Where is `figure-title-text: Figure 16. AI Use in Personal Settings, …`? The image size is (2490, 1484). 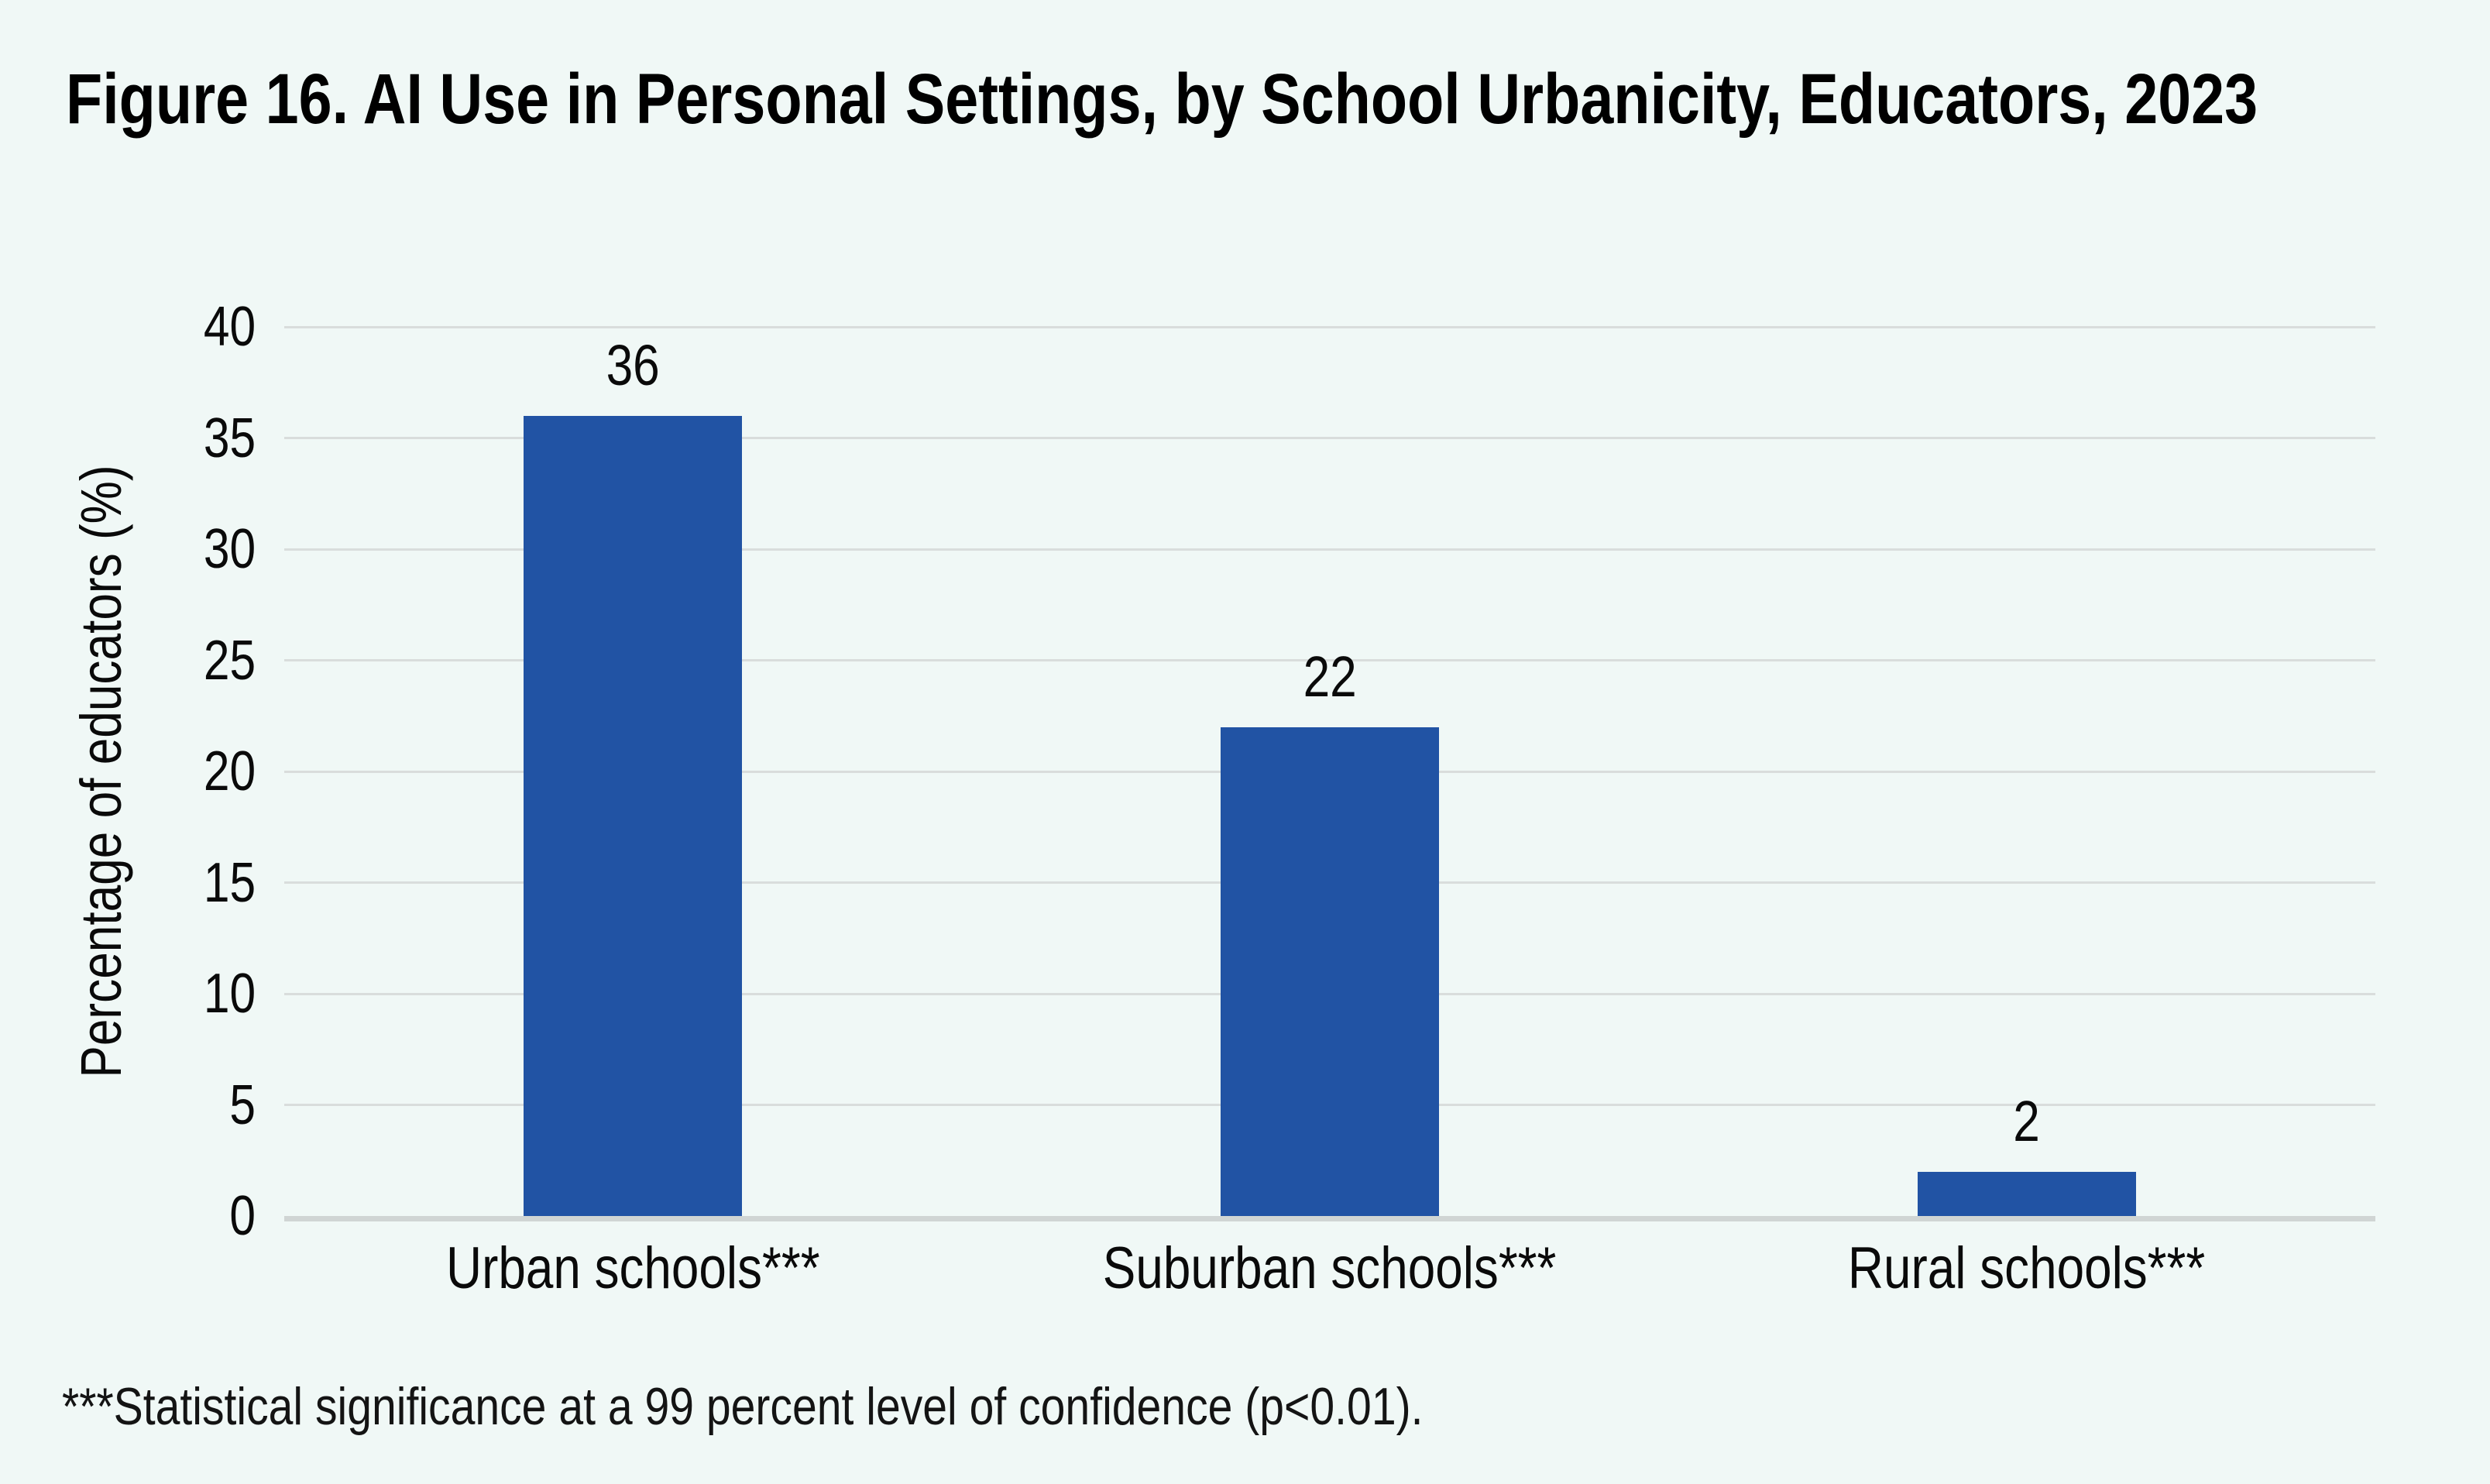
figure-title-text: Figure 16. AI Use in Personal Settings, … is located at coordinates (1162, 99).